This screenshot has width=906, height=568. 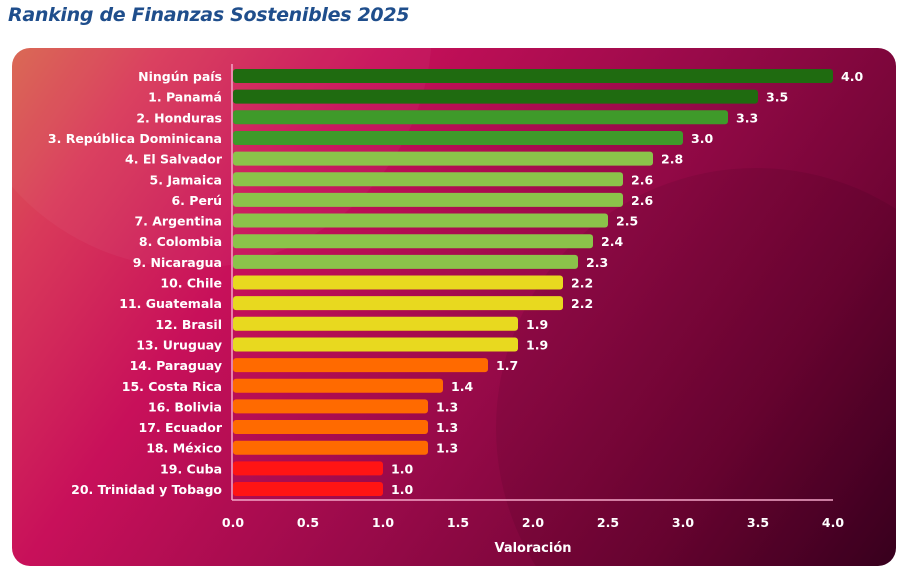 I want to click on data-label: 3.3, so click(x=747, y=117).